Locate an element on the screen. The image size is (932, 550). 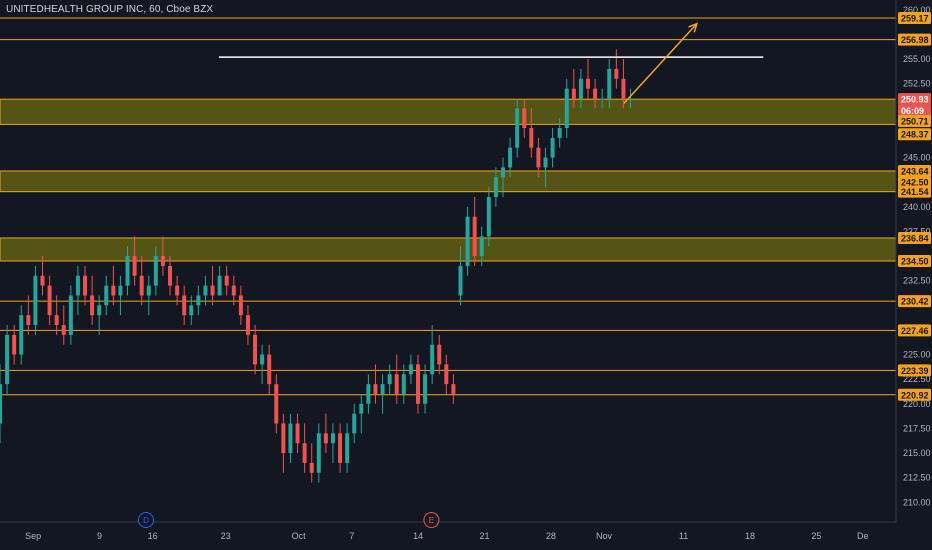
price-tag: 259.17 is located at coordinates (914, 18).